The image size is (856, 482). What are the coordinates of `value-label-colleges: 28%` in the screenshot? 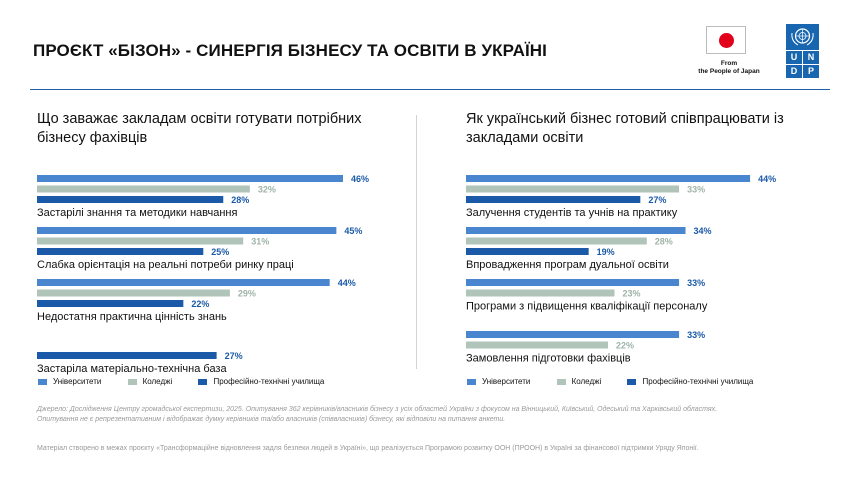 It's located at (664, 242).